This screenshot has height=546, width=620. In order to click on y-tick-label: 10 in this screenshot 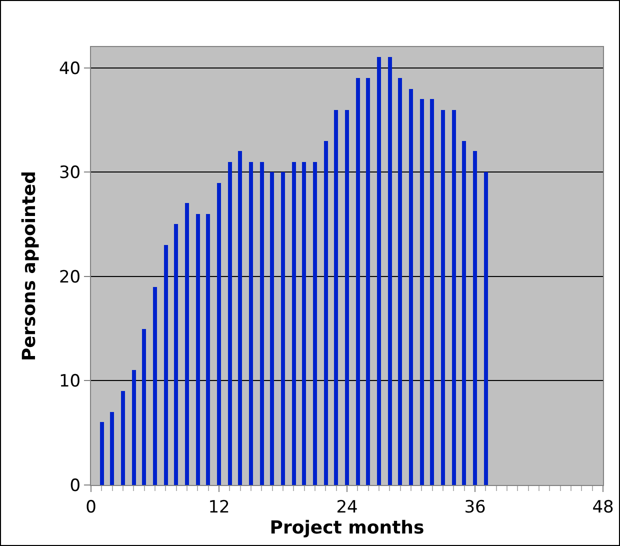, I will do `click(69, 382)`.